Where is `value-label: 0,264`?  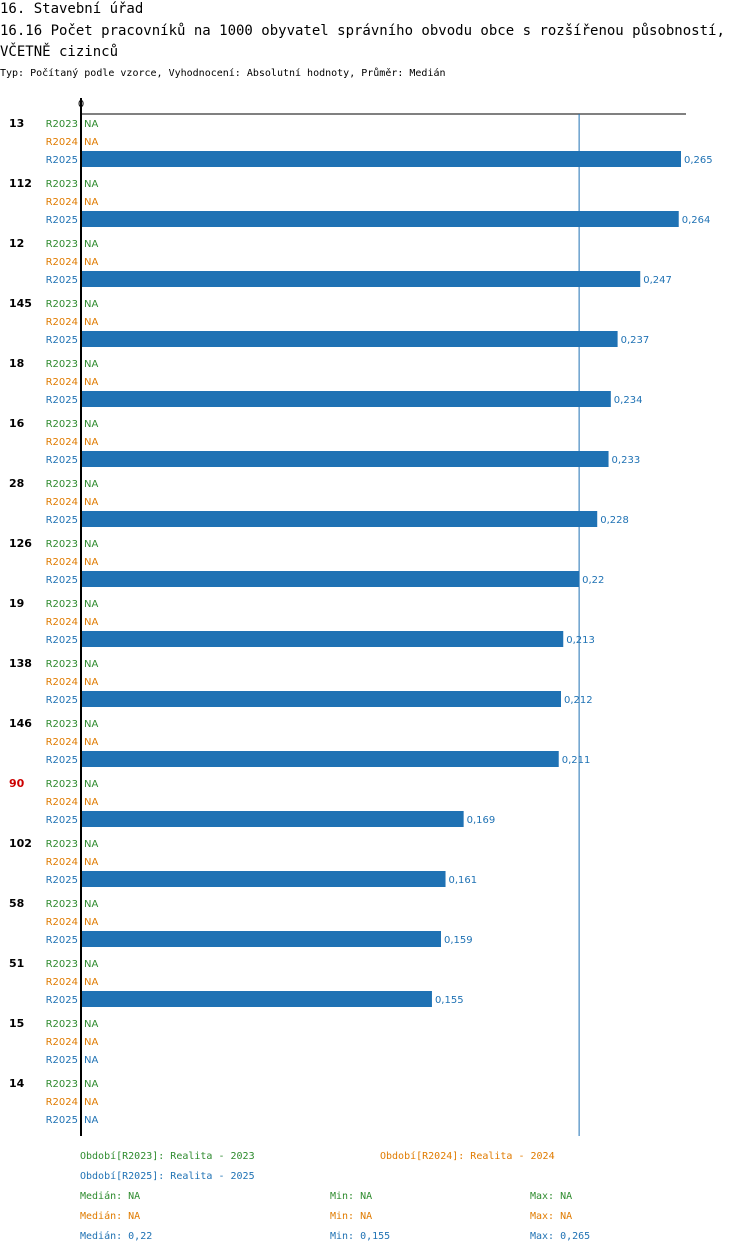 value-label: 0,264 is located at coordinates (696, 220).